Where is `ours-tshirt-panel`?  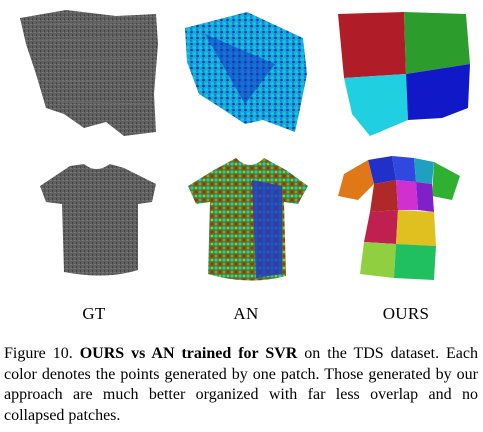
ours-tshirt-panel is located at coordinates (405, 220).